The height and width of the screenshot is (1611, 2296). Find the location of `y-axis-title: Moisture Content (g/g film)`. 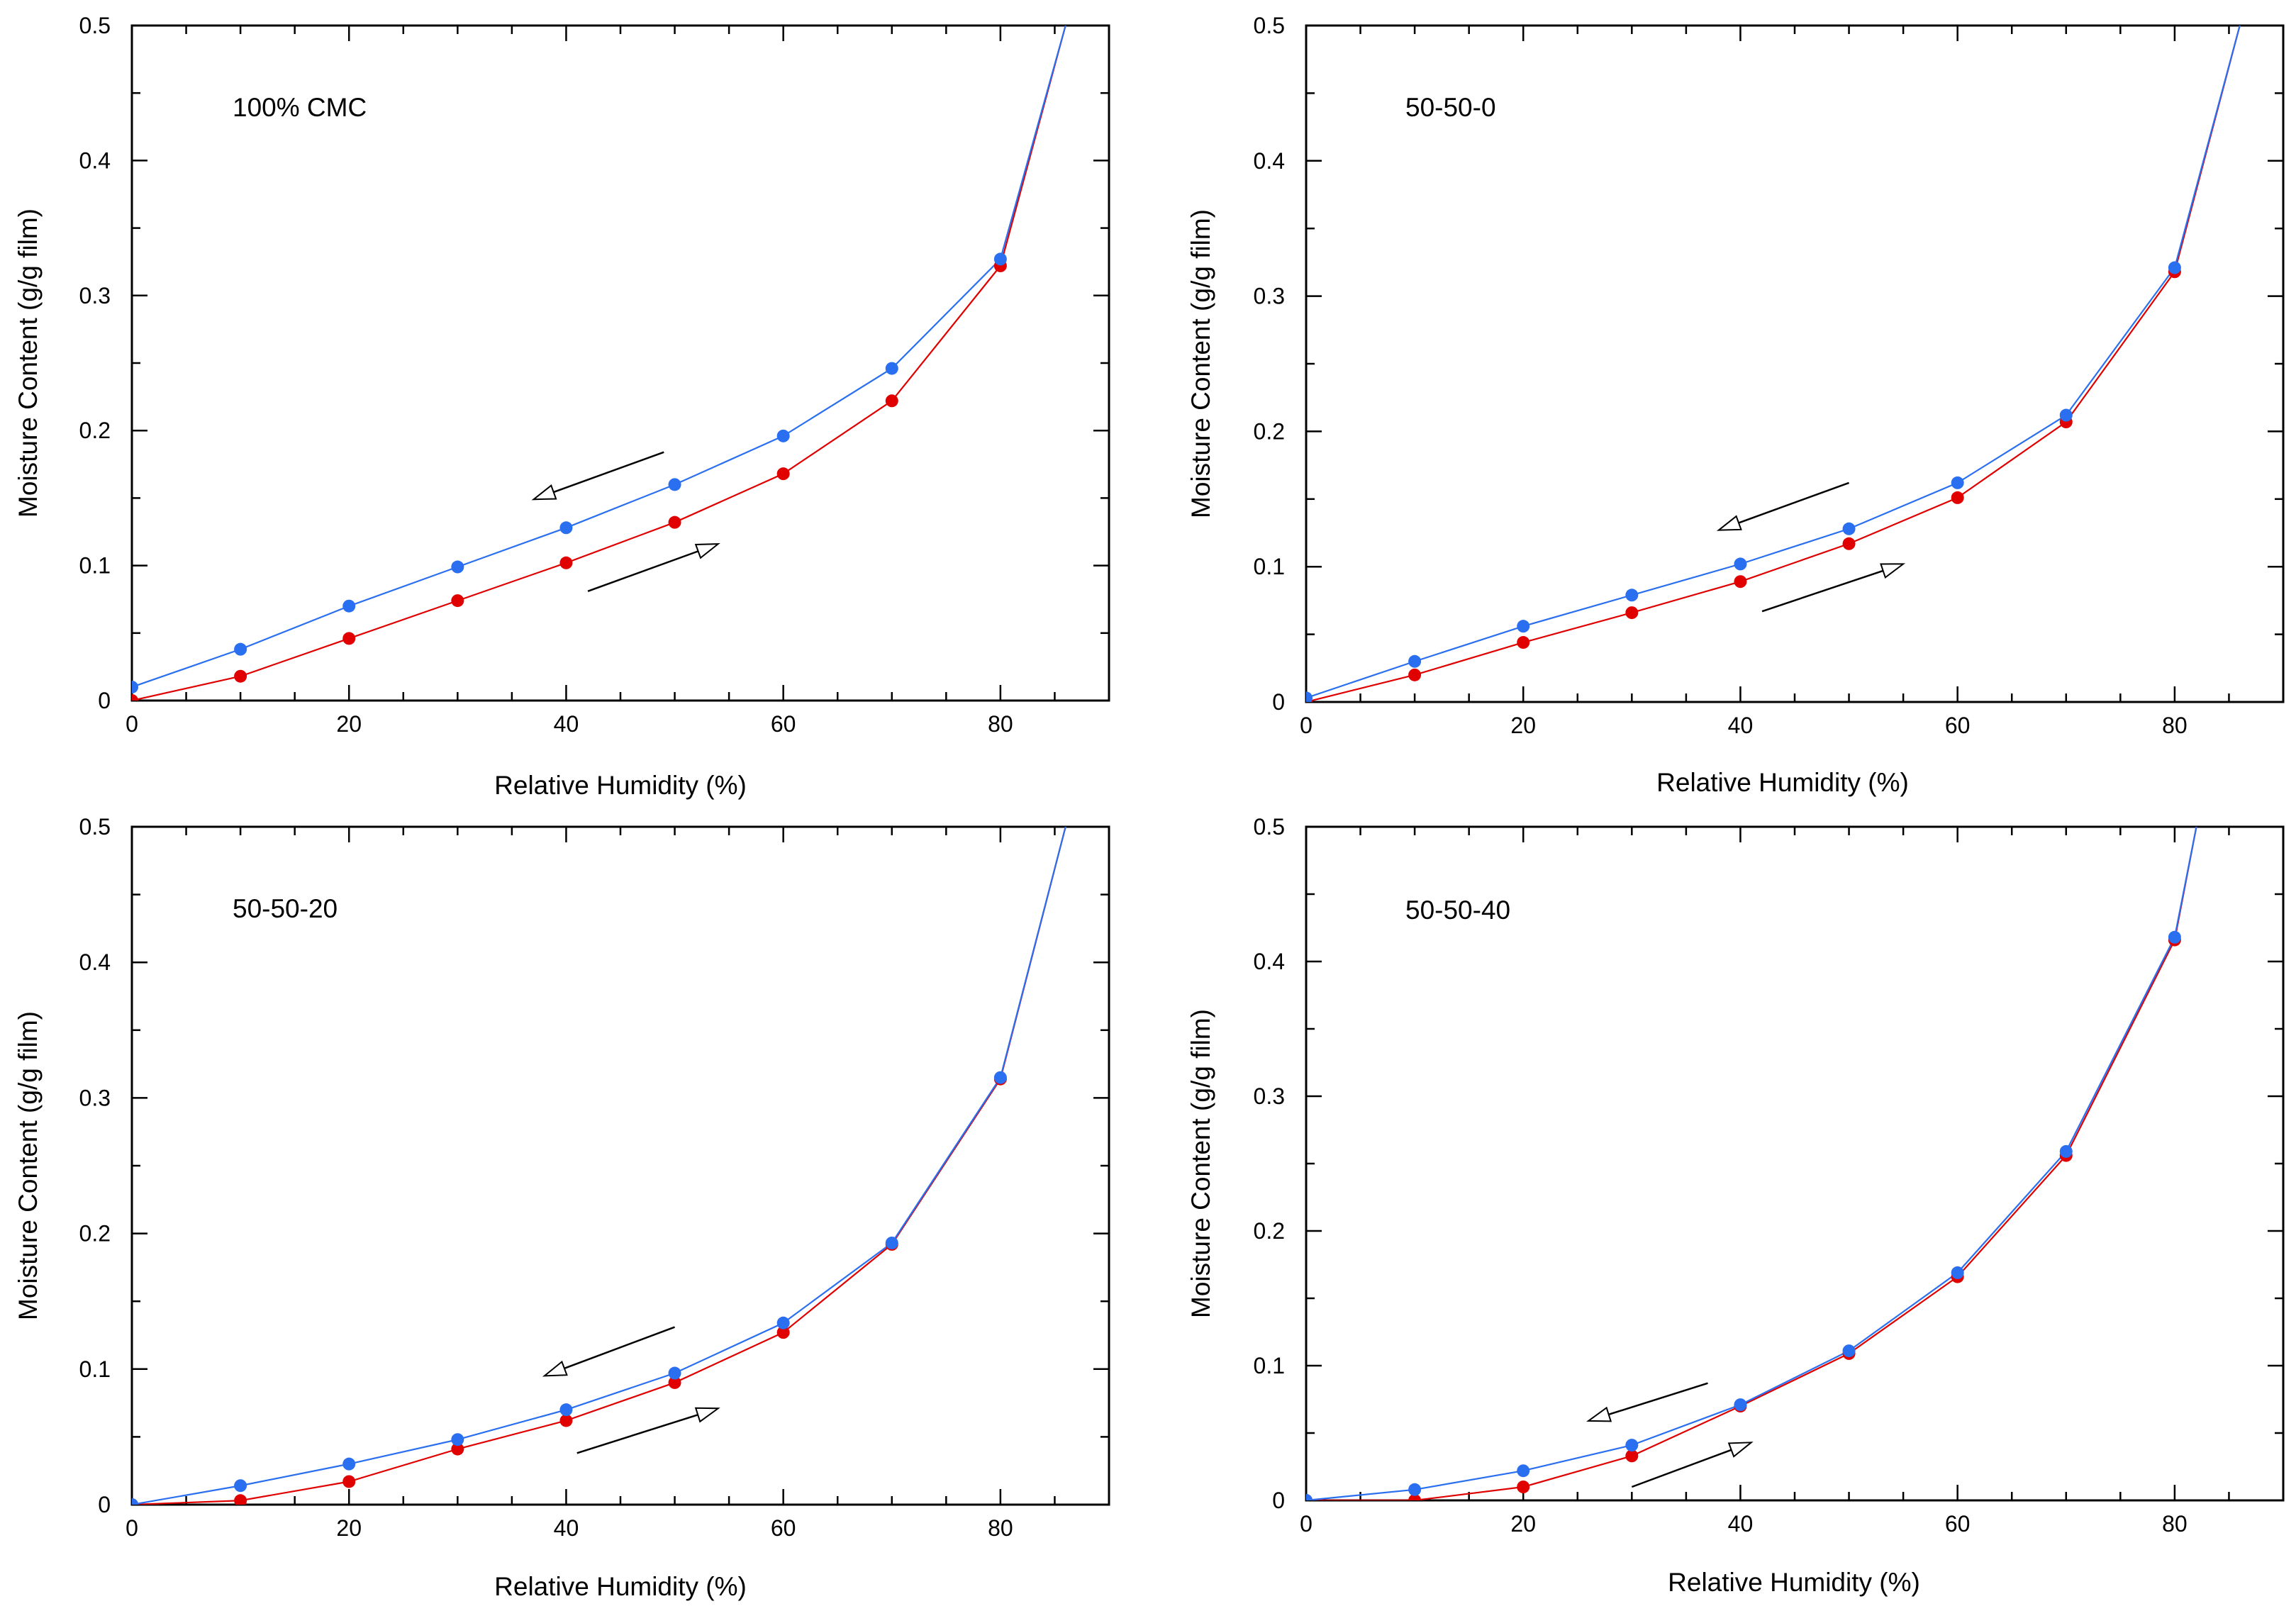

y-axis-title: Moisture Content (g/g film) is located at coordinates (28, 363).